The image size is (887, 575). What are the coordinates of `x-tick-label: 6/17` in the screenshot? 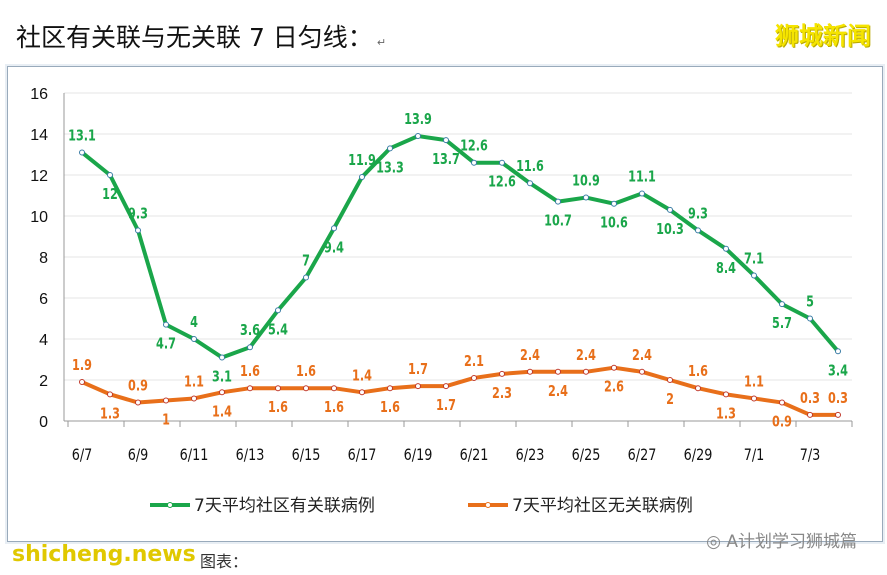 It's located at (362, 456).